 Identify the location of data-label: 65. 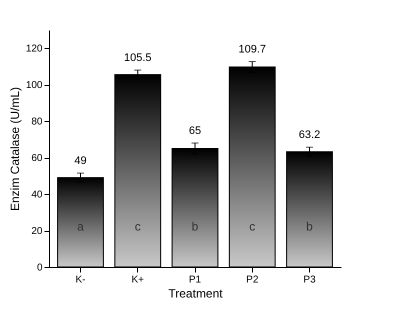
(195, 131).